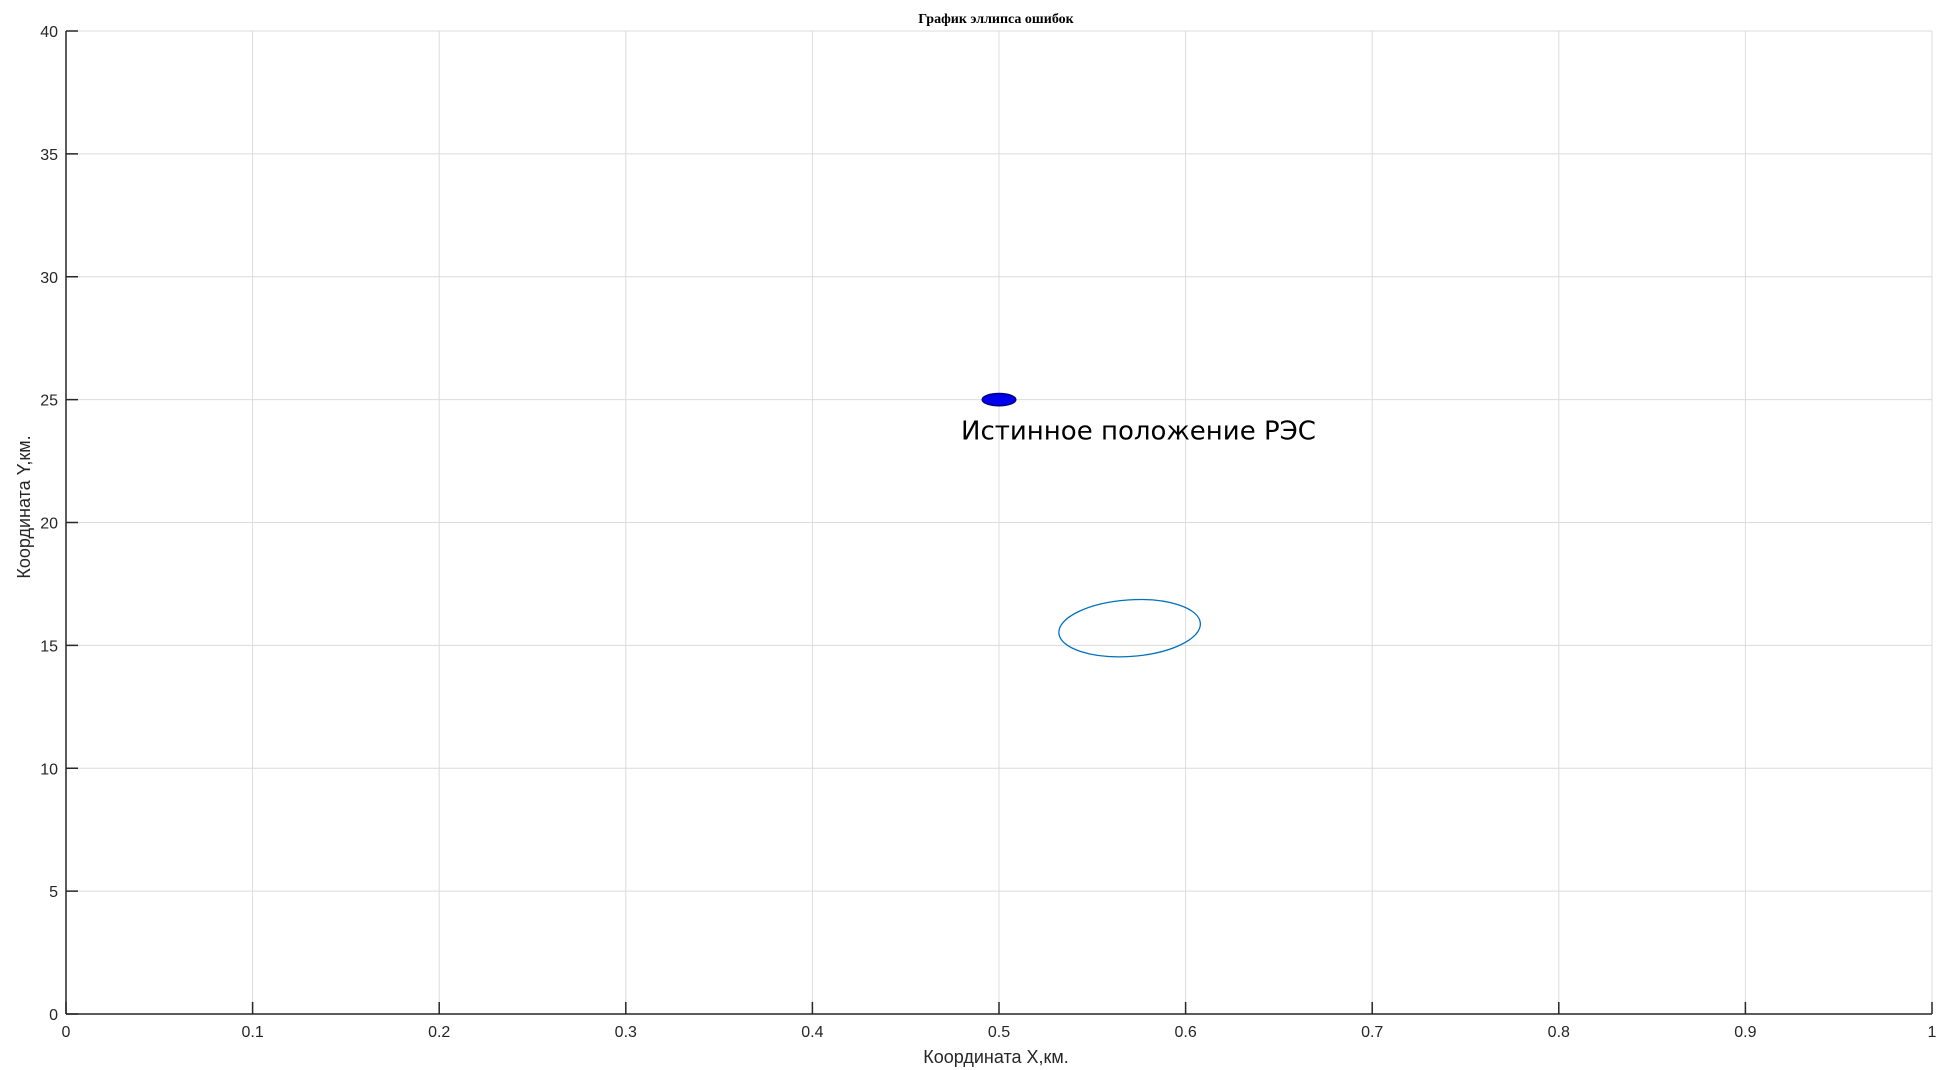  What do you see at coordinates (252, 1032) in the screenshot?
I see `x-tick-label: 0.1` at bounding box center [252, 1032].